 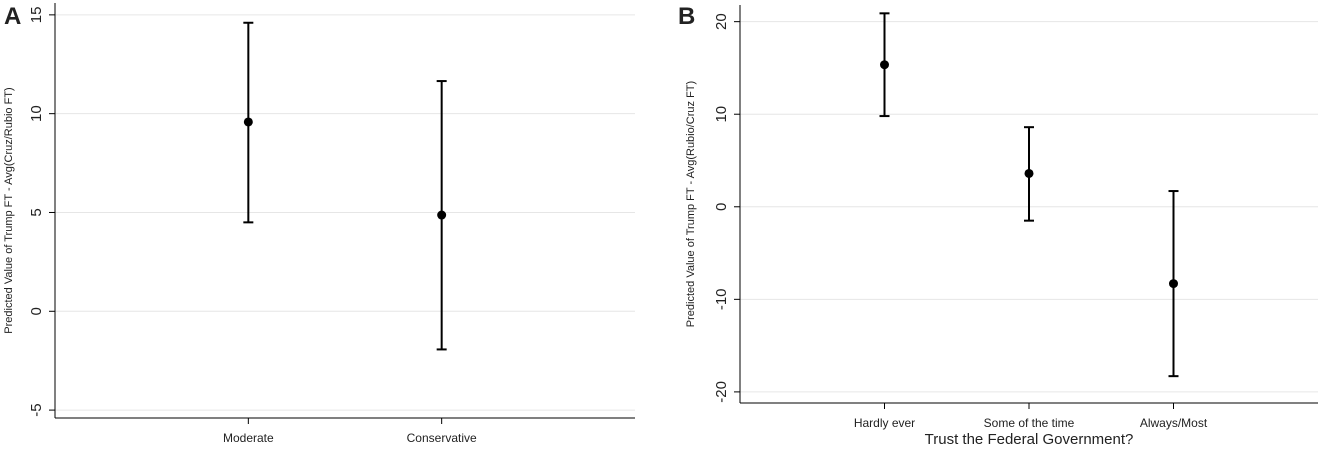 I want to click on x-tick-label: Some of the time, so click(x=1029, y=423).